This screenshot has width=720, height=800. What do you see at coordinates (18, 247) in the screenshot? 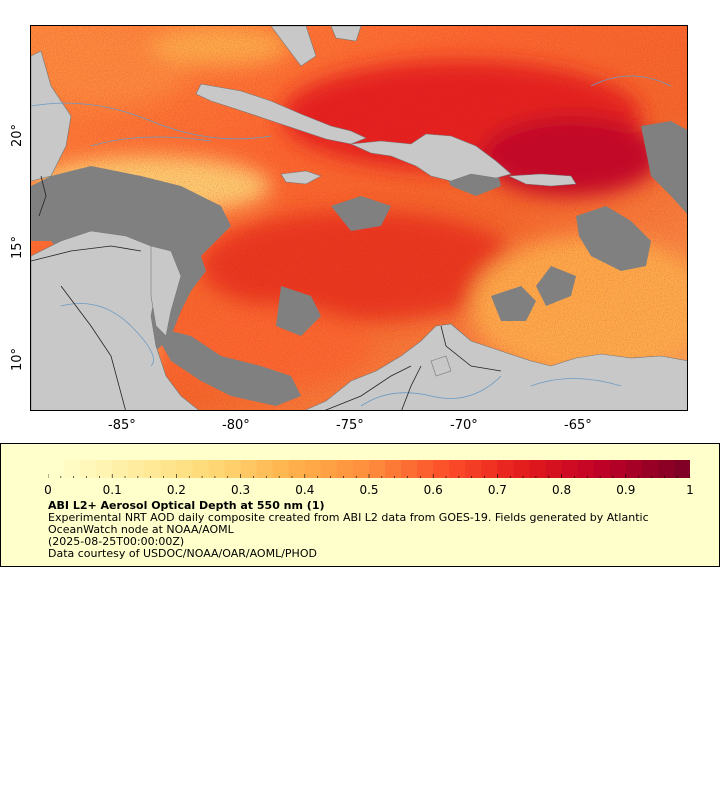
I see `lat-tick-label: 15°` at bounding box center [18, 247].